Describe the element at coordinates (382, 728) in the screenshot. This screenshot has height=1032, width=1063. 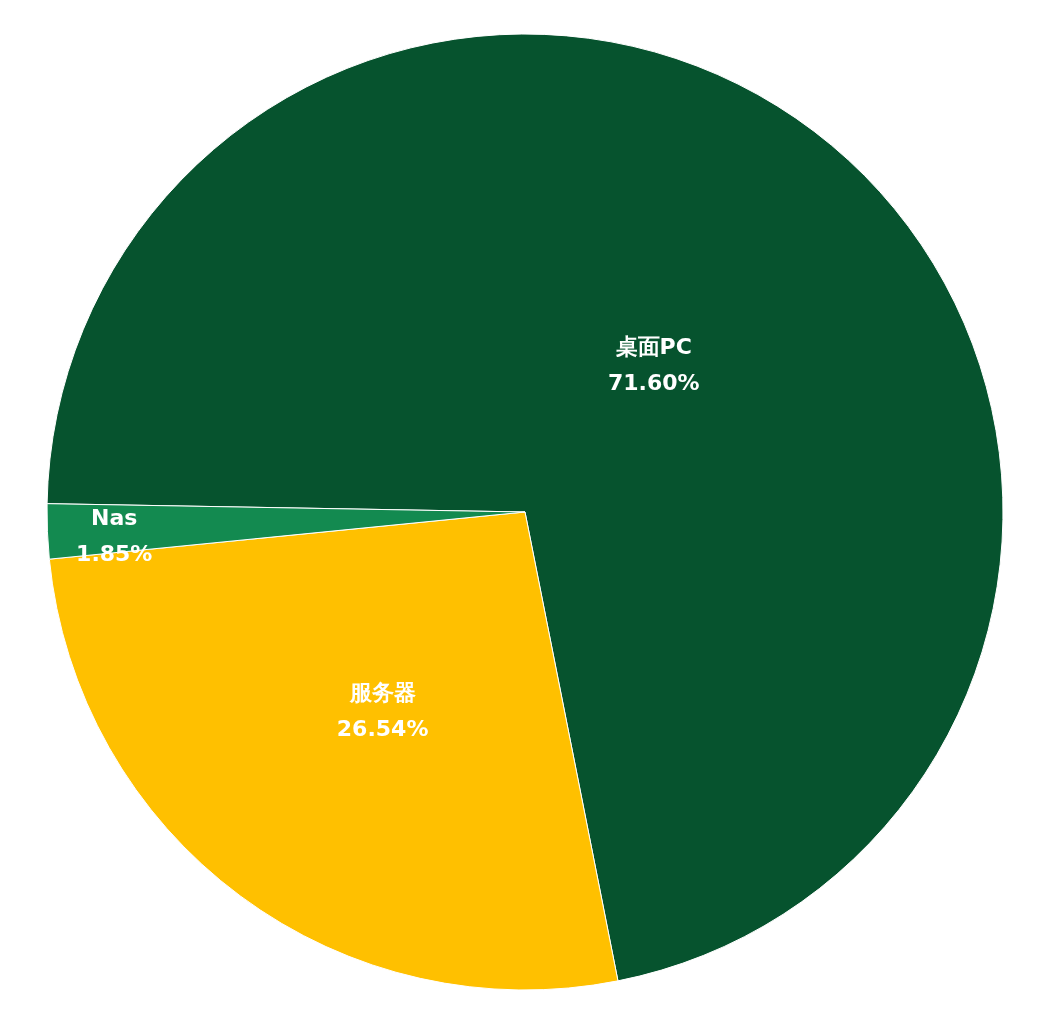
I see `data-label: 26.54%` at that location.